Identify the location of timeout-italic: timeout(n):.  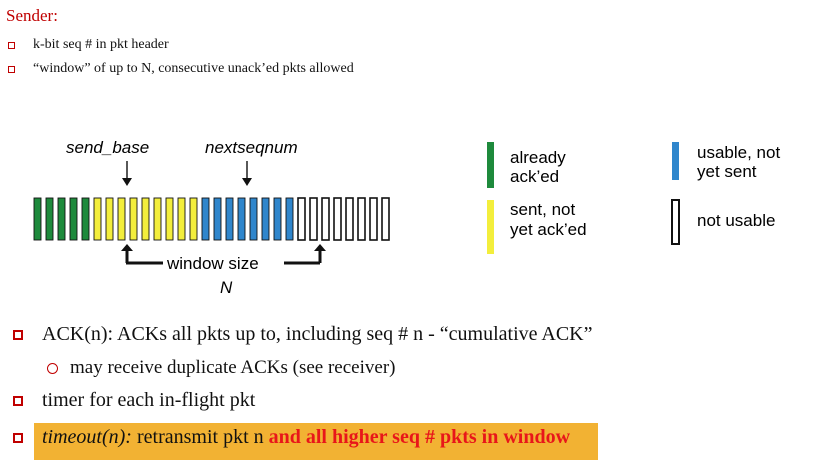
(87, 437).